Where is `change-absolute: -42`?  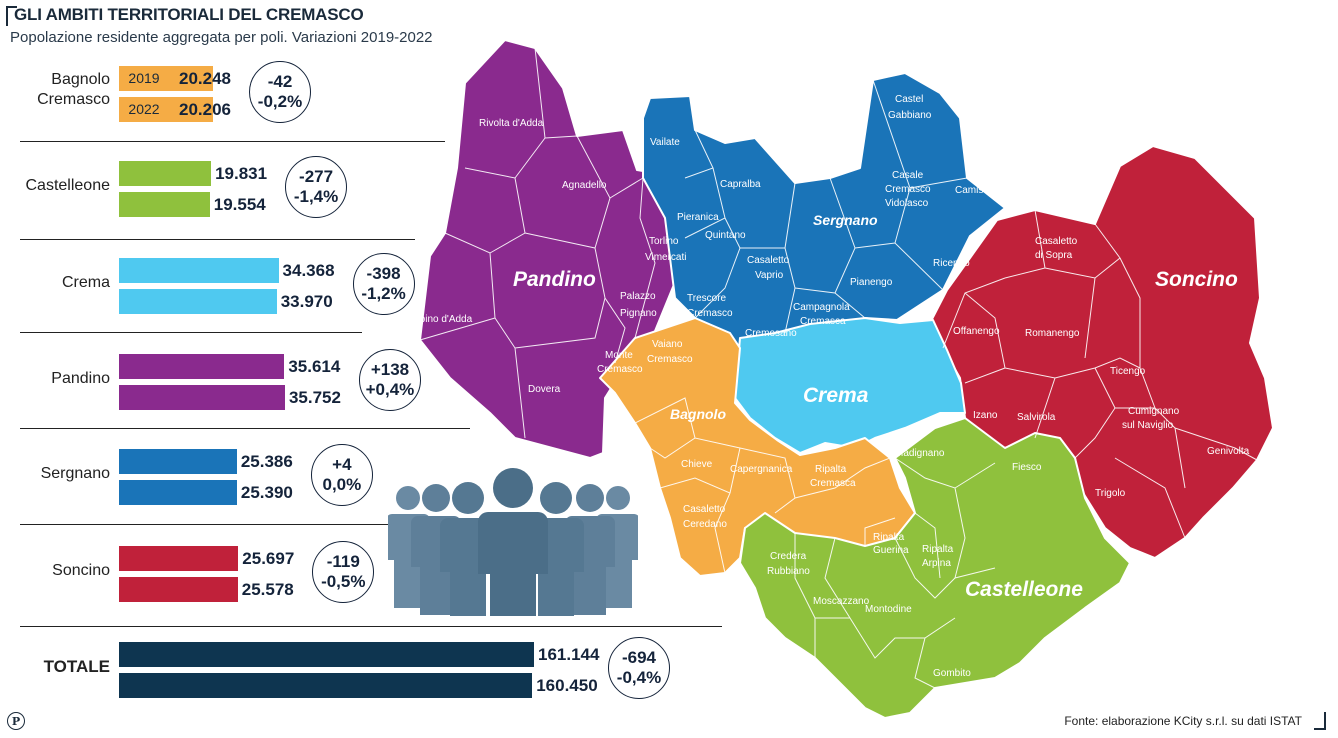
change-absolute: -42 is located at coordinates (280, 81).